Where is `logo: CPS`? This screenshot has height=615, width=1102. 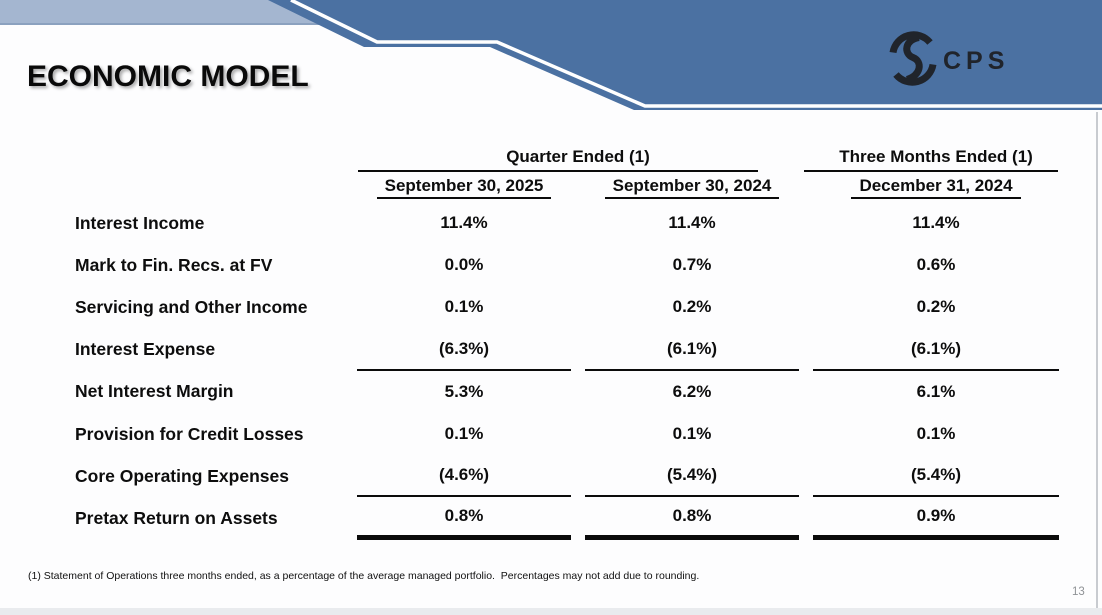 logo: CPS is located at coordinates (948, 58).